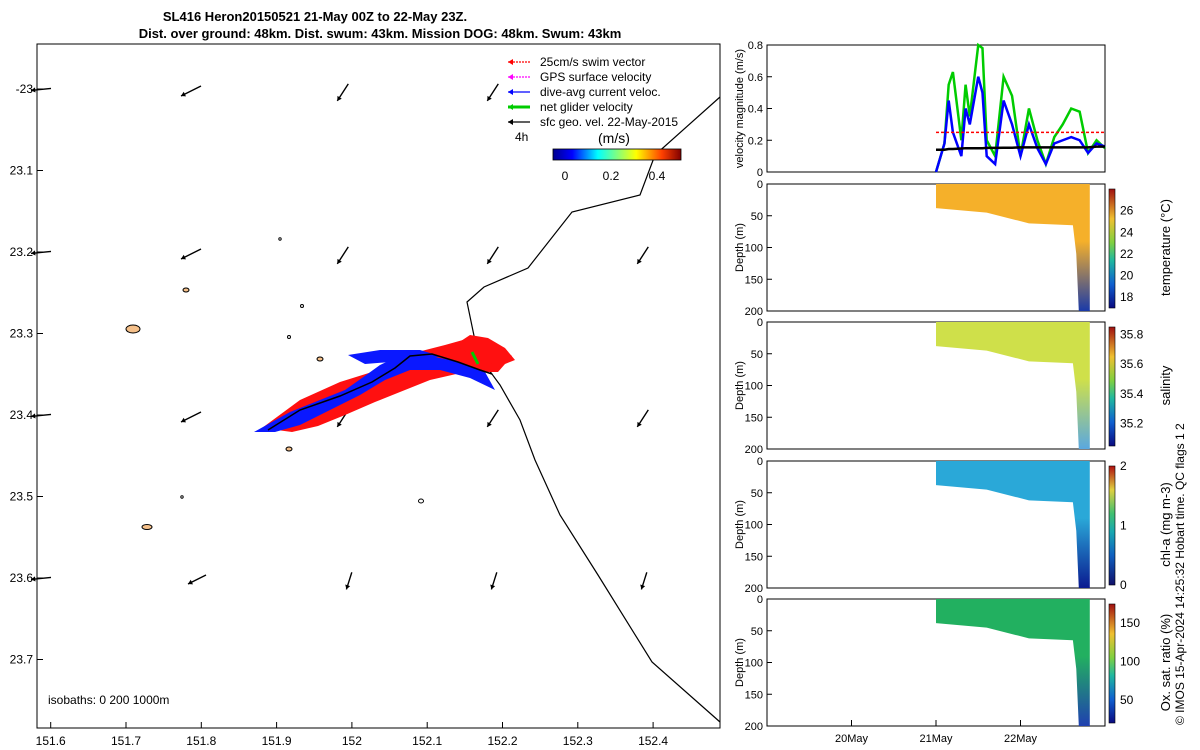  Describe the element at coordinates (521, 137) in the screenshot. I see `colorbar-interval-label: 4h` at that location.